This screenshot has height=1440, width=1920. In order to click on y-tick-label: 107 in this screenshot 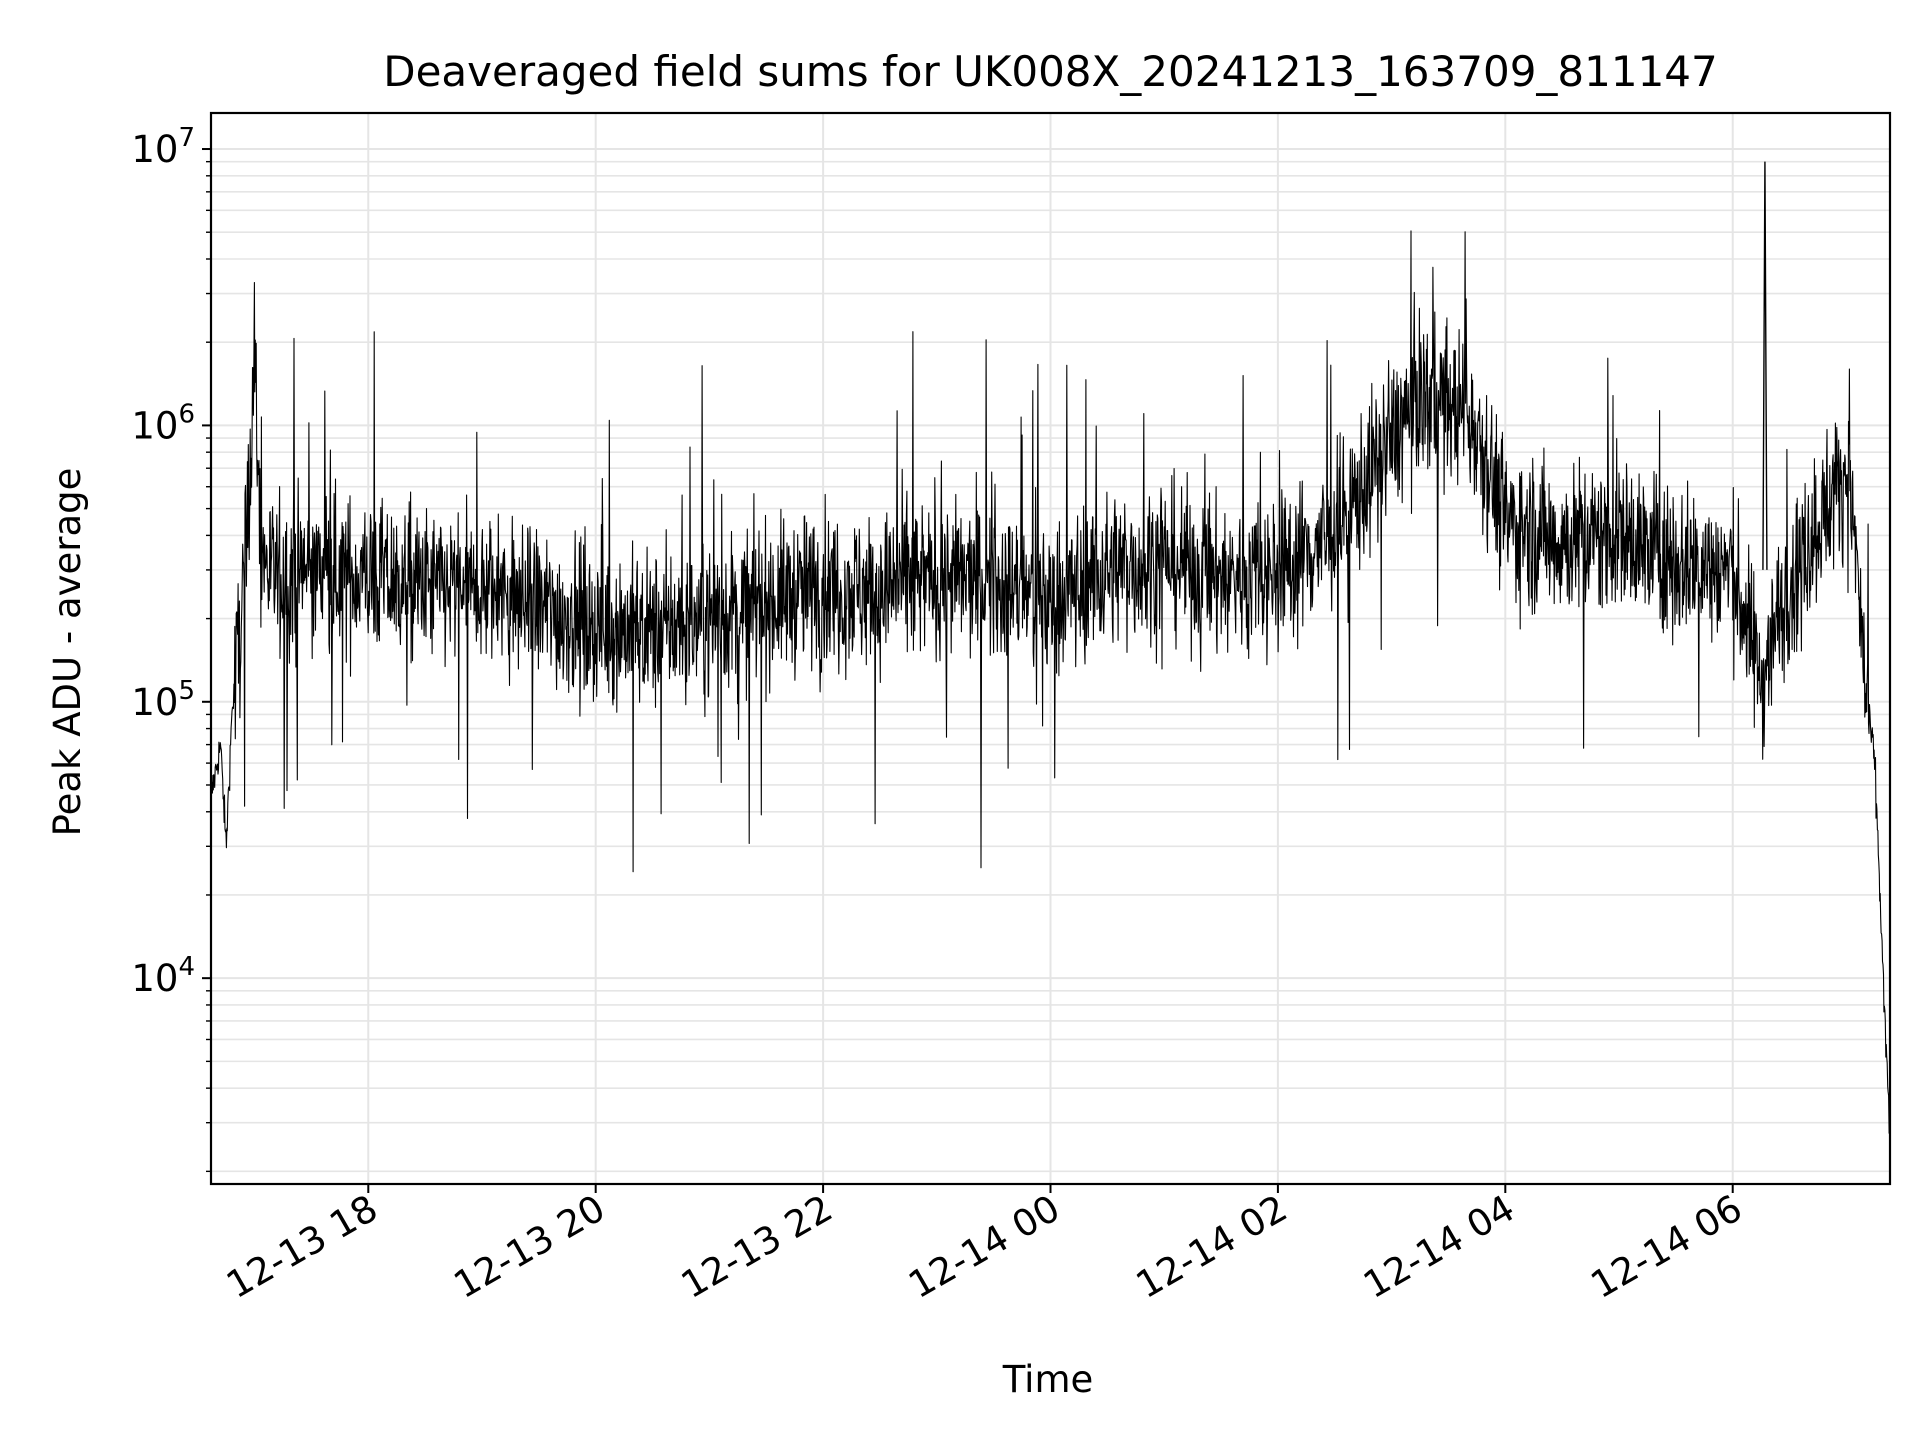, I will do `click(163, 147)`.